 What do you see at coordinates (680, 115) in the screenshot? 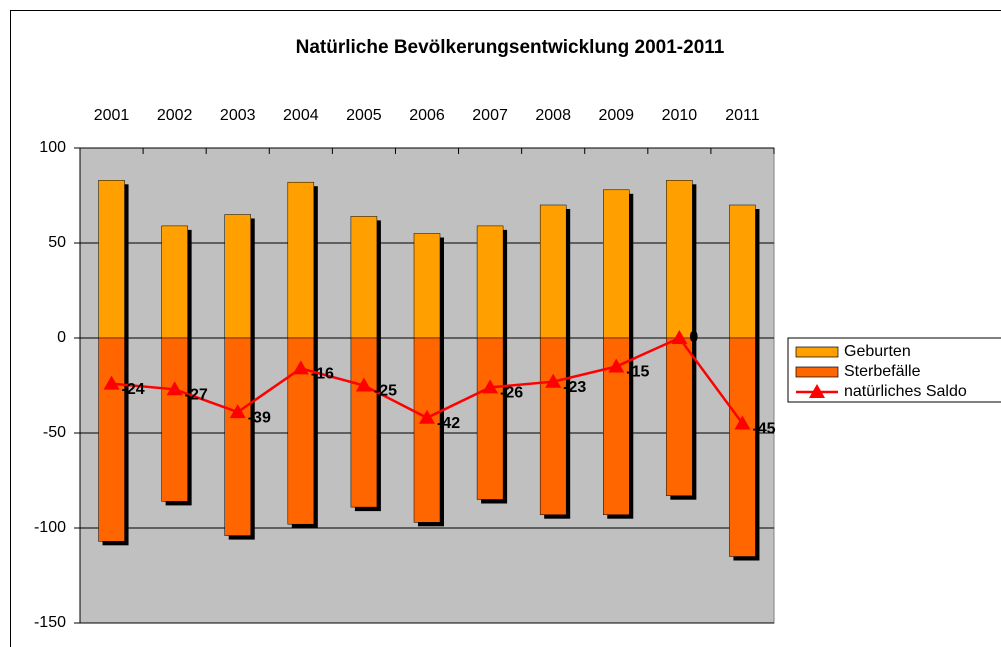
I see `x-tick-label: 2010` at bounding box center [680, 115].